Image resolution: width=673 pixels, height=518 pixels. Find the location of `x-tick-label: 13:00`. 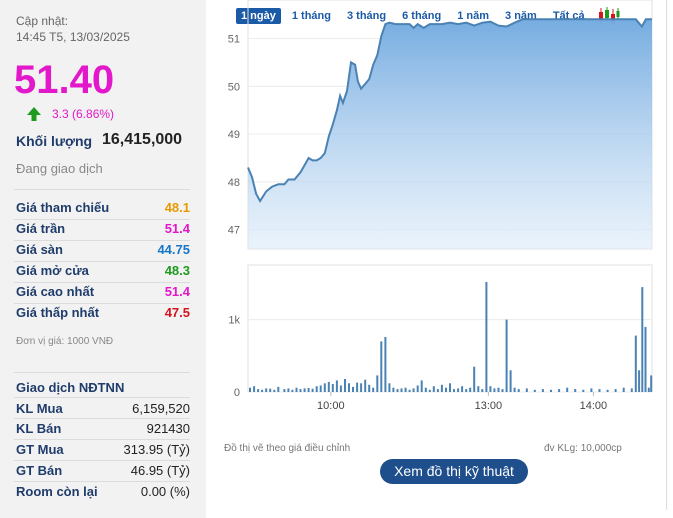

x-tick-label: 13:00 is located at coordinates (489, 406).